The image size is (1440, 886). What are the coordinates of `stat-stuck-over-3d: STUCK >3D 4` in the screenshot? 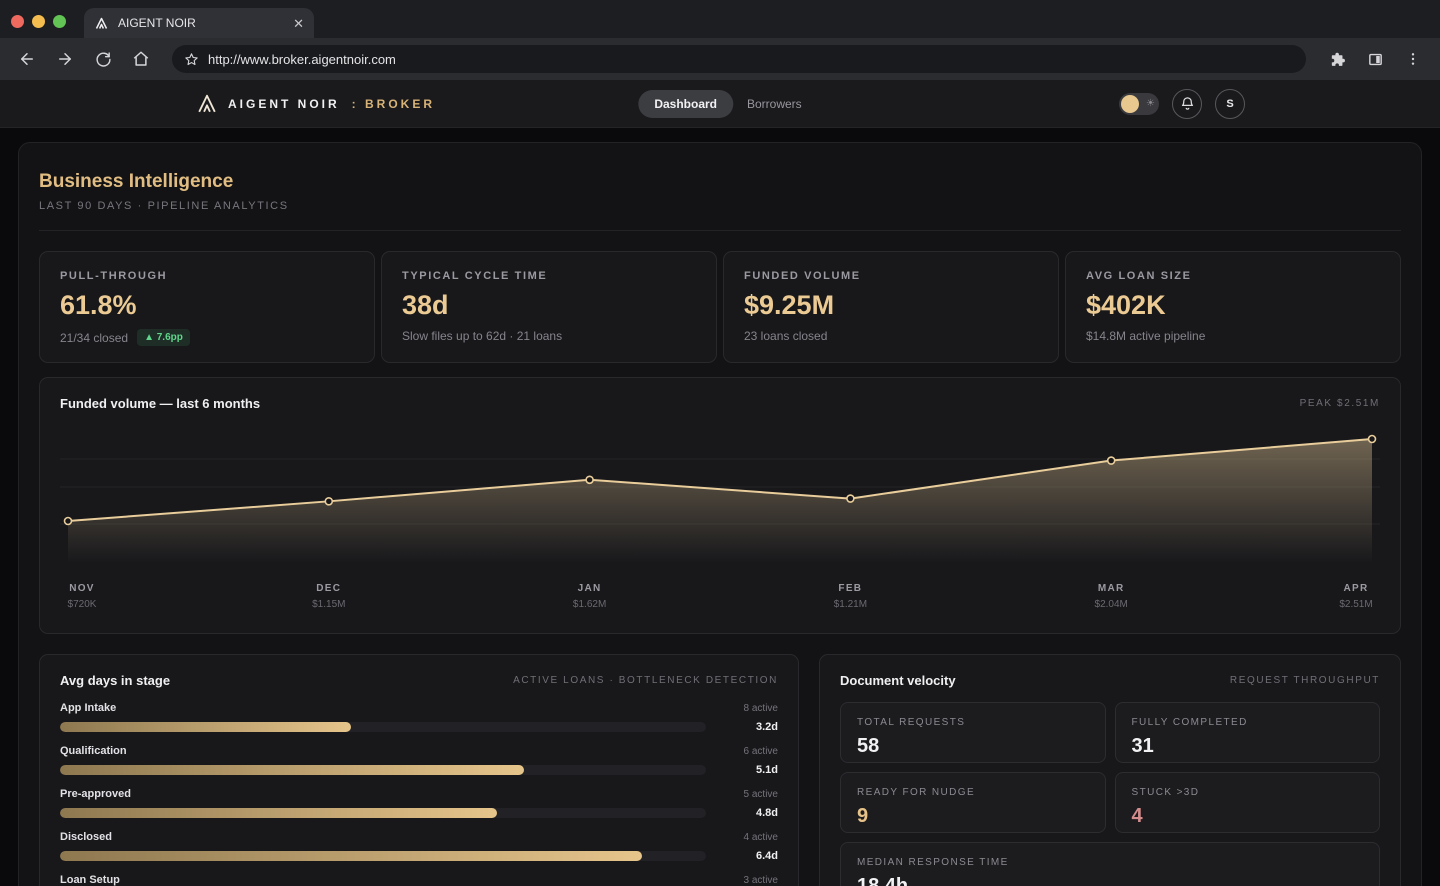 It's located at (1247, 802).